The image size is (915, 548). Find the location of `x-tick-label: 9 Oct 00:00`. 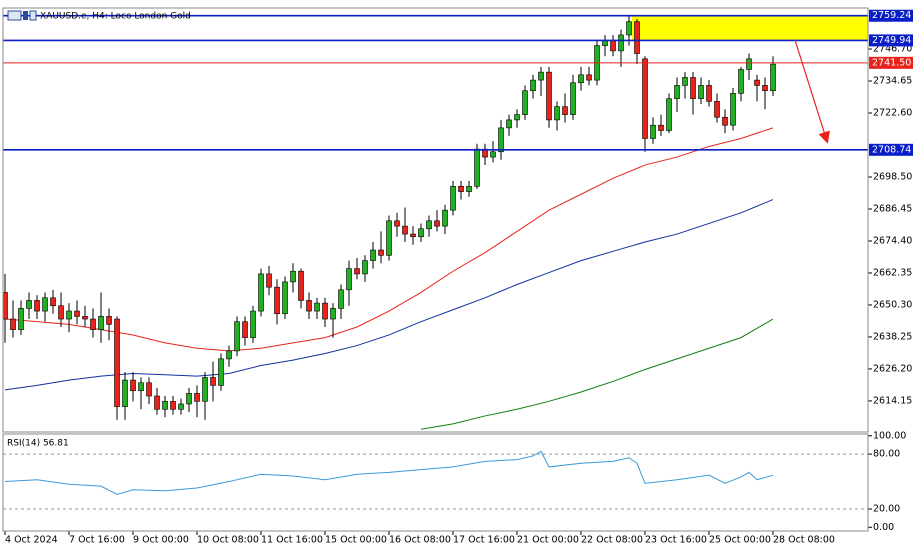

x-tick-label: 9 Oct 00:00 is located at coordinates (161, 540).